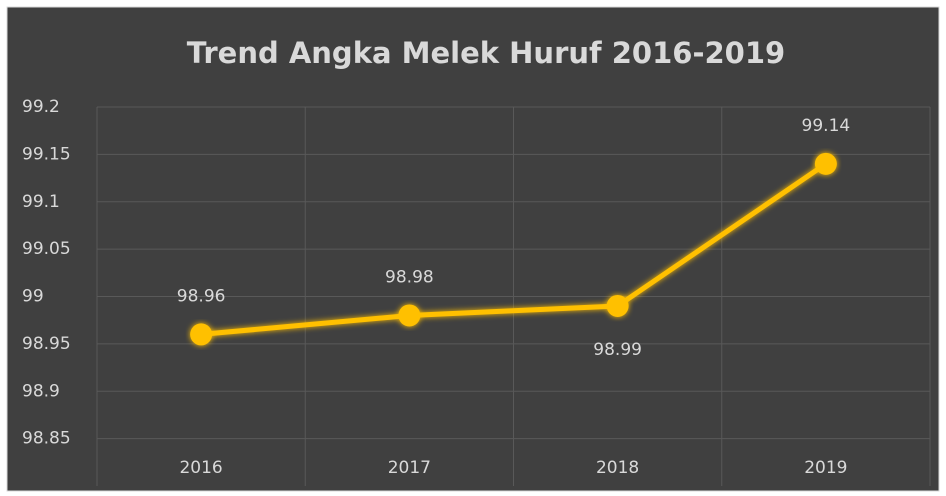 The image size is (946, 496). I want to click on x-tick-label: 2016, so click(200, 468).